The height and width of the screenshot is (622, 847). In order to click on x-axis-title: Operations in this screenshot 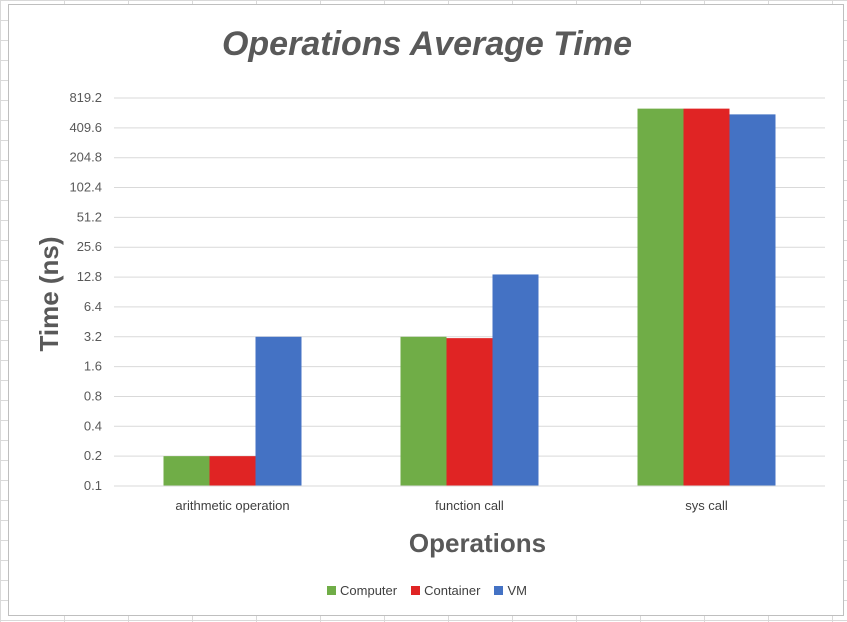, I will do `click(477, 543)`.